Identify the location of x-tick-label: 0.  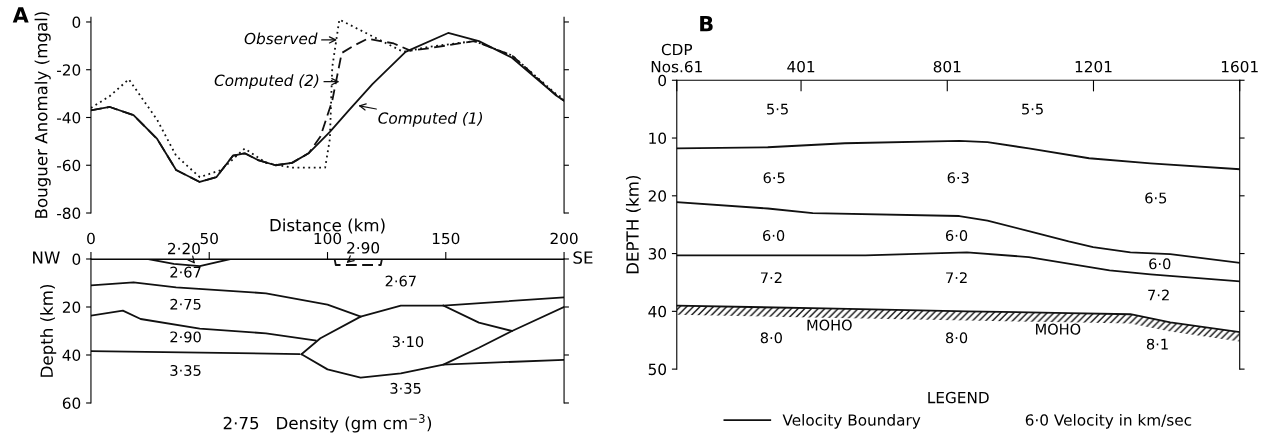
(91, 238).